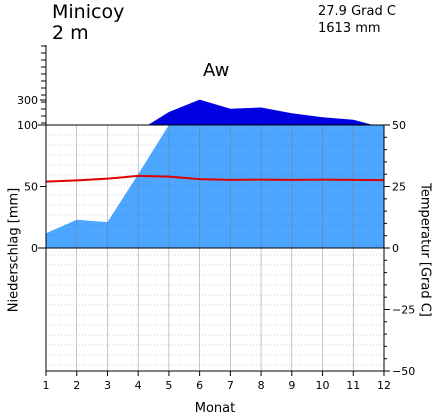 The width and height of the screenshot is (436, 416). What do you see at coordinates (46, 385) in the screenshot?
I see `x-tick-label: 1` at bounding box center [46, 385].